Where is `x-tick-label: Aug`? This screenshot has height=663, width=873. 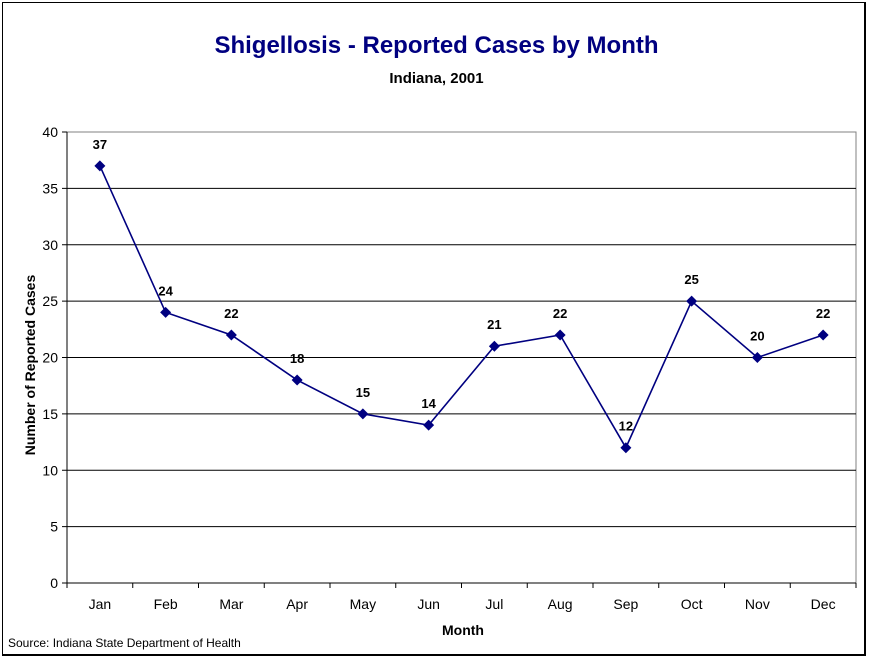
x-tick-label: Aug is located at coordinates (560, 604).